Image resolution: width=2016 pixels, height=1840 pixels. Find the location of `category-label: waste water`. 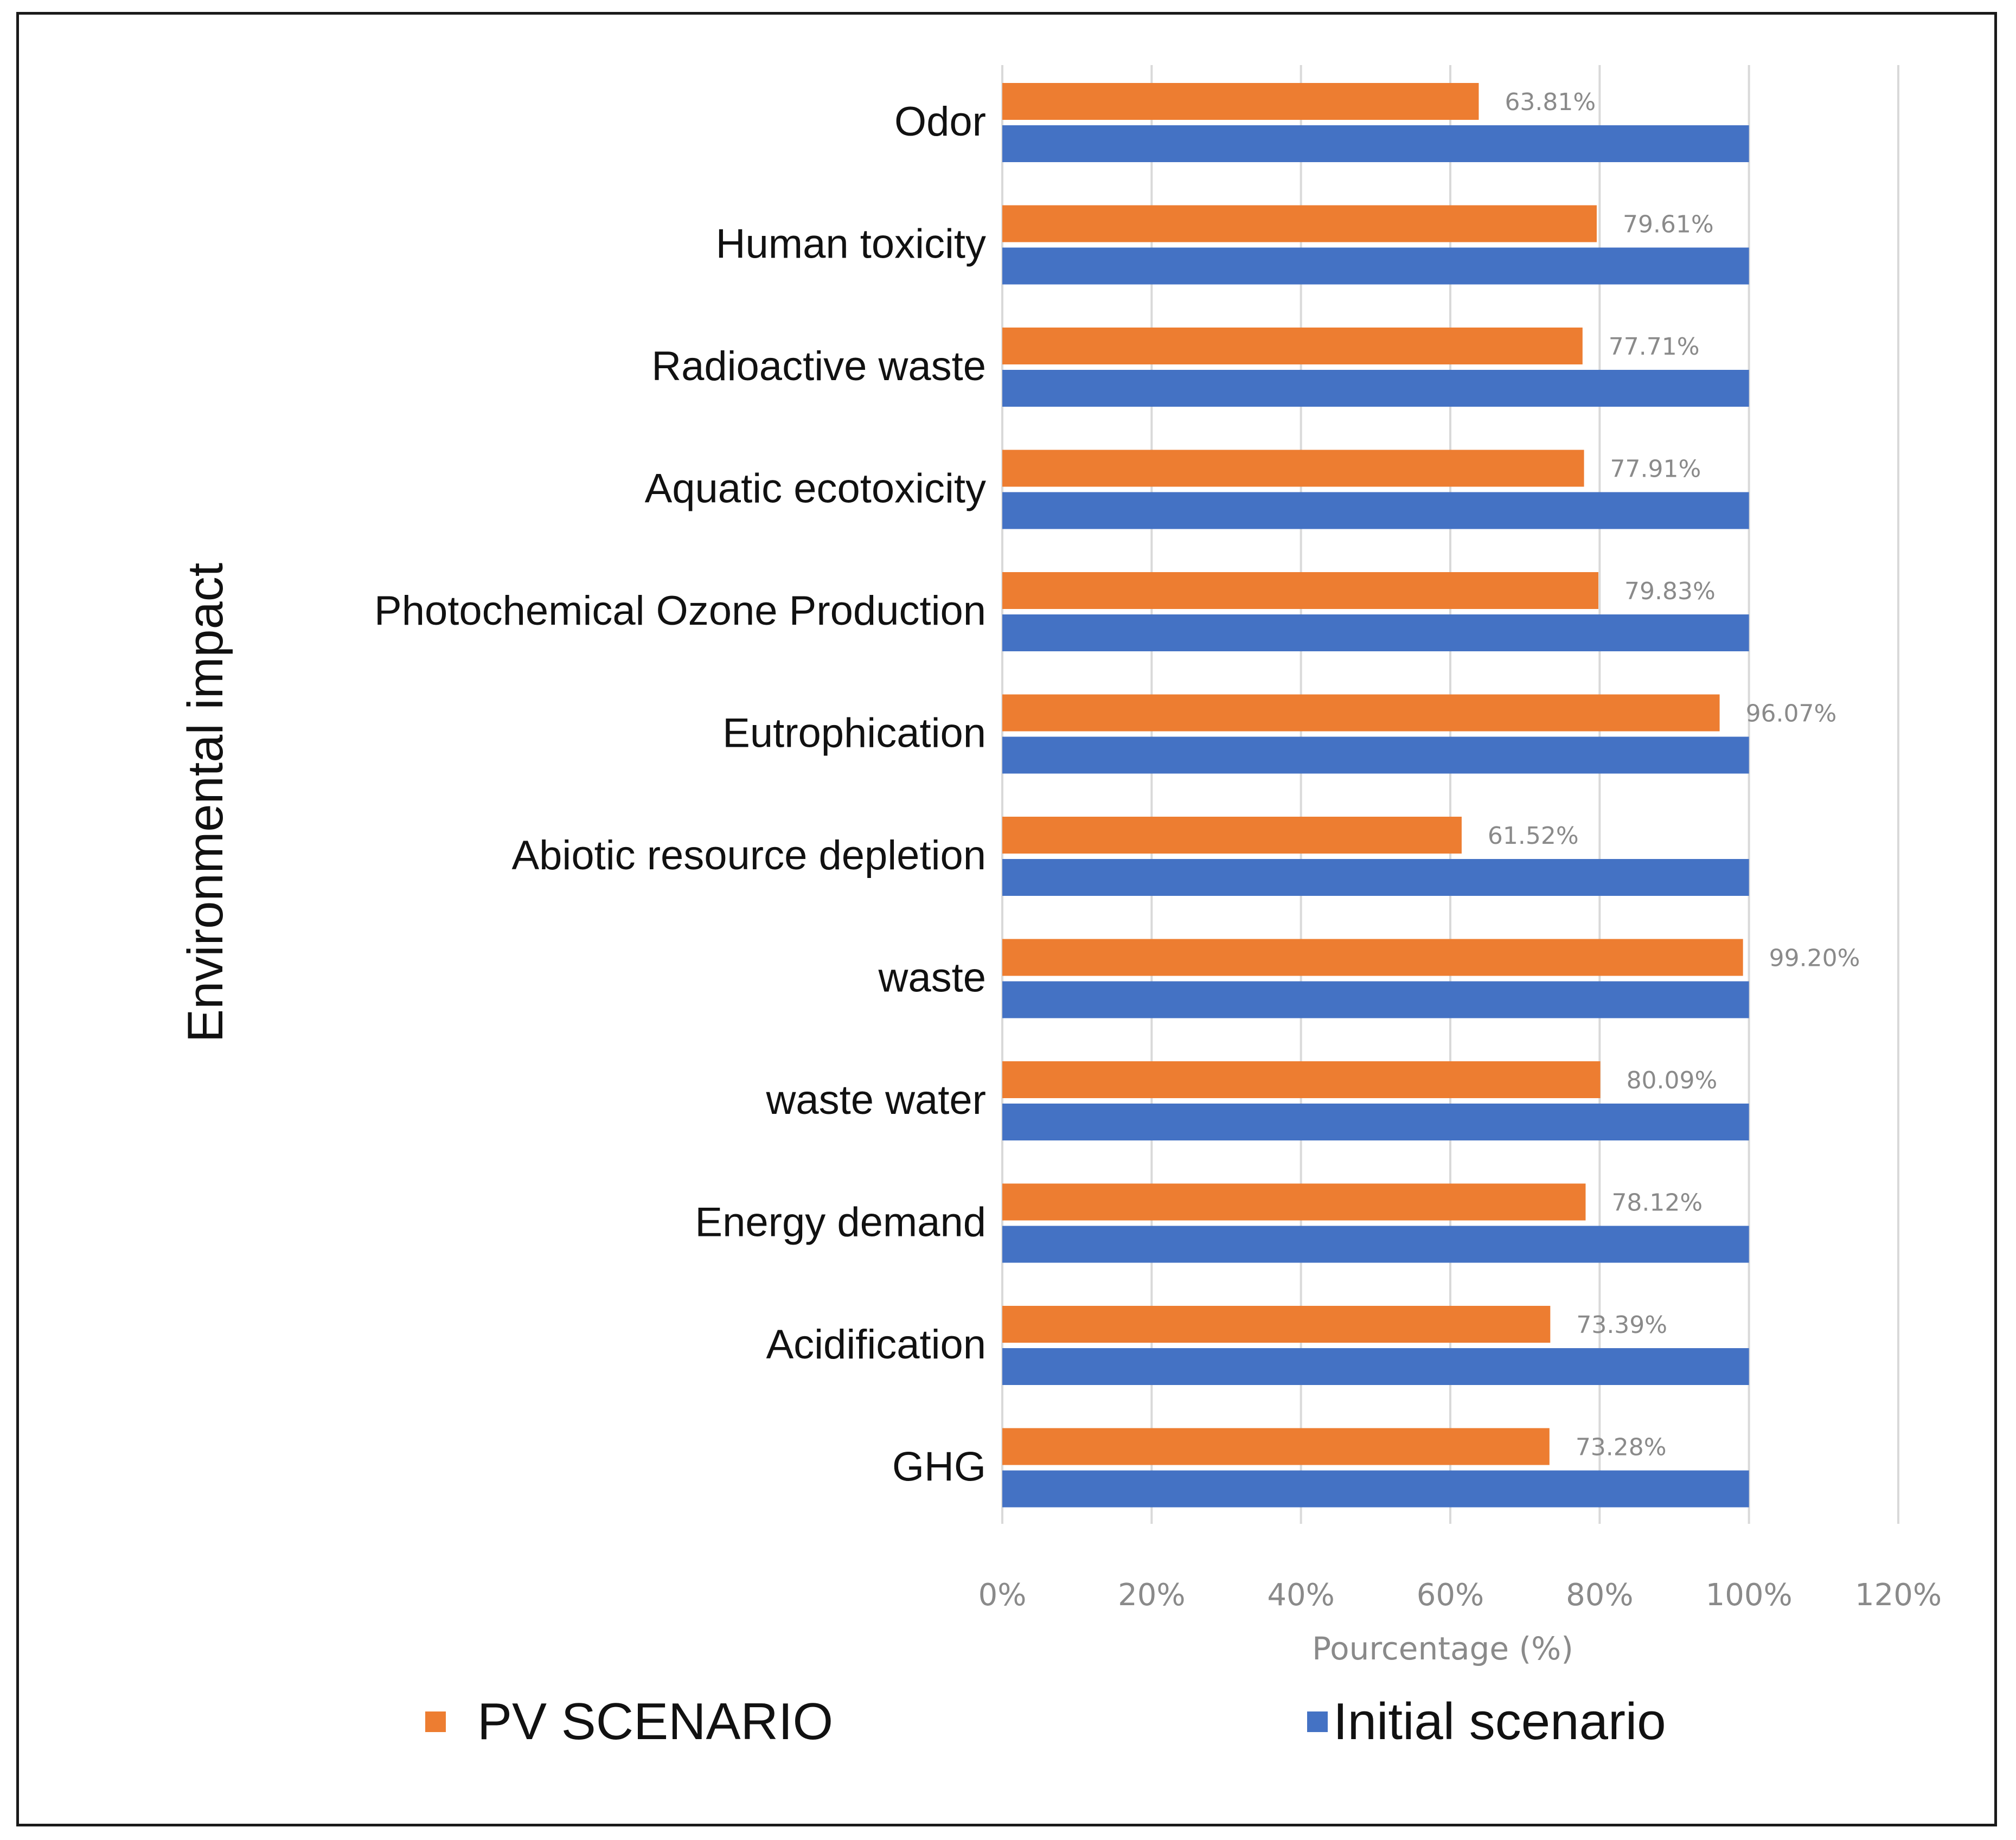

category-label: waste water is located at coordinates (876, 1100).